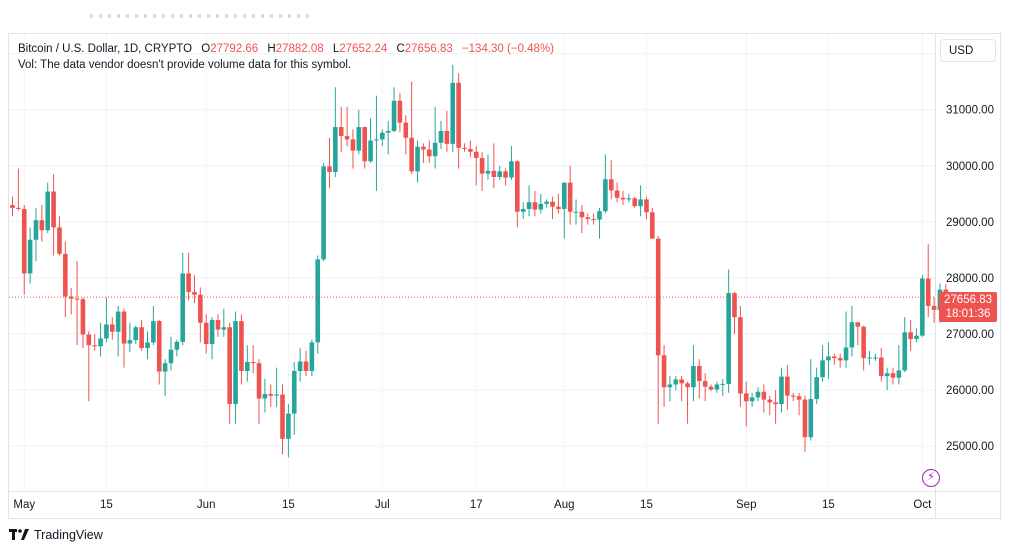 This screenshot has height=555, width=1012. I want to click on brand-name: TradingView, so click(68, 535).